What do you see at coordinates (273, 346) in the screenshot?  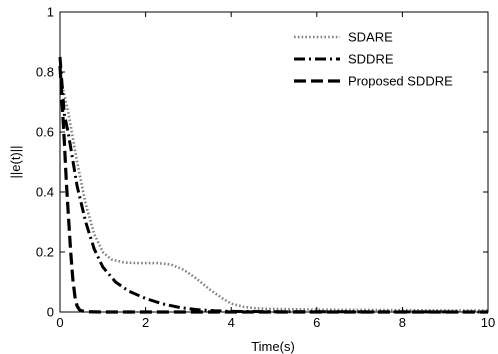 I see `x-axis-title: Time(s)` at bounding box center [273, 346].